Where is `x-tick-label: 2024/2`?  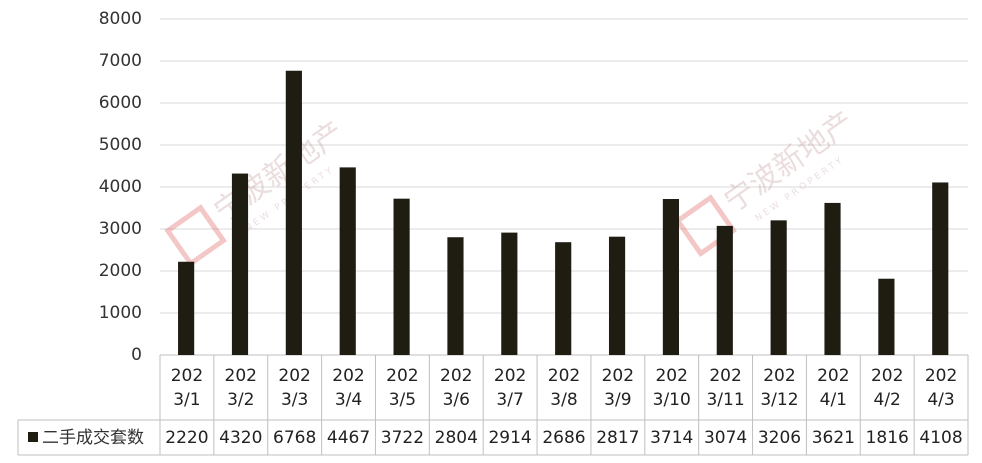 x-tick-label: 2024/2 is located at coordinates (887, 387).